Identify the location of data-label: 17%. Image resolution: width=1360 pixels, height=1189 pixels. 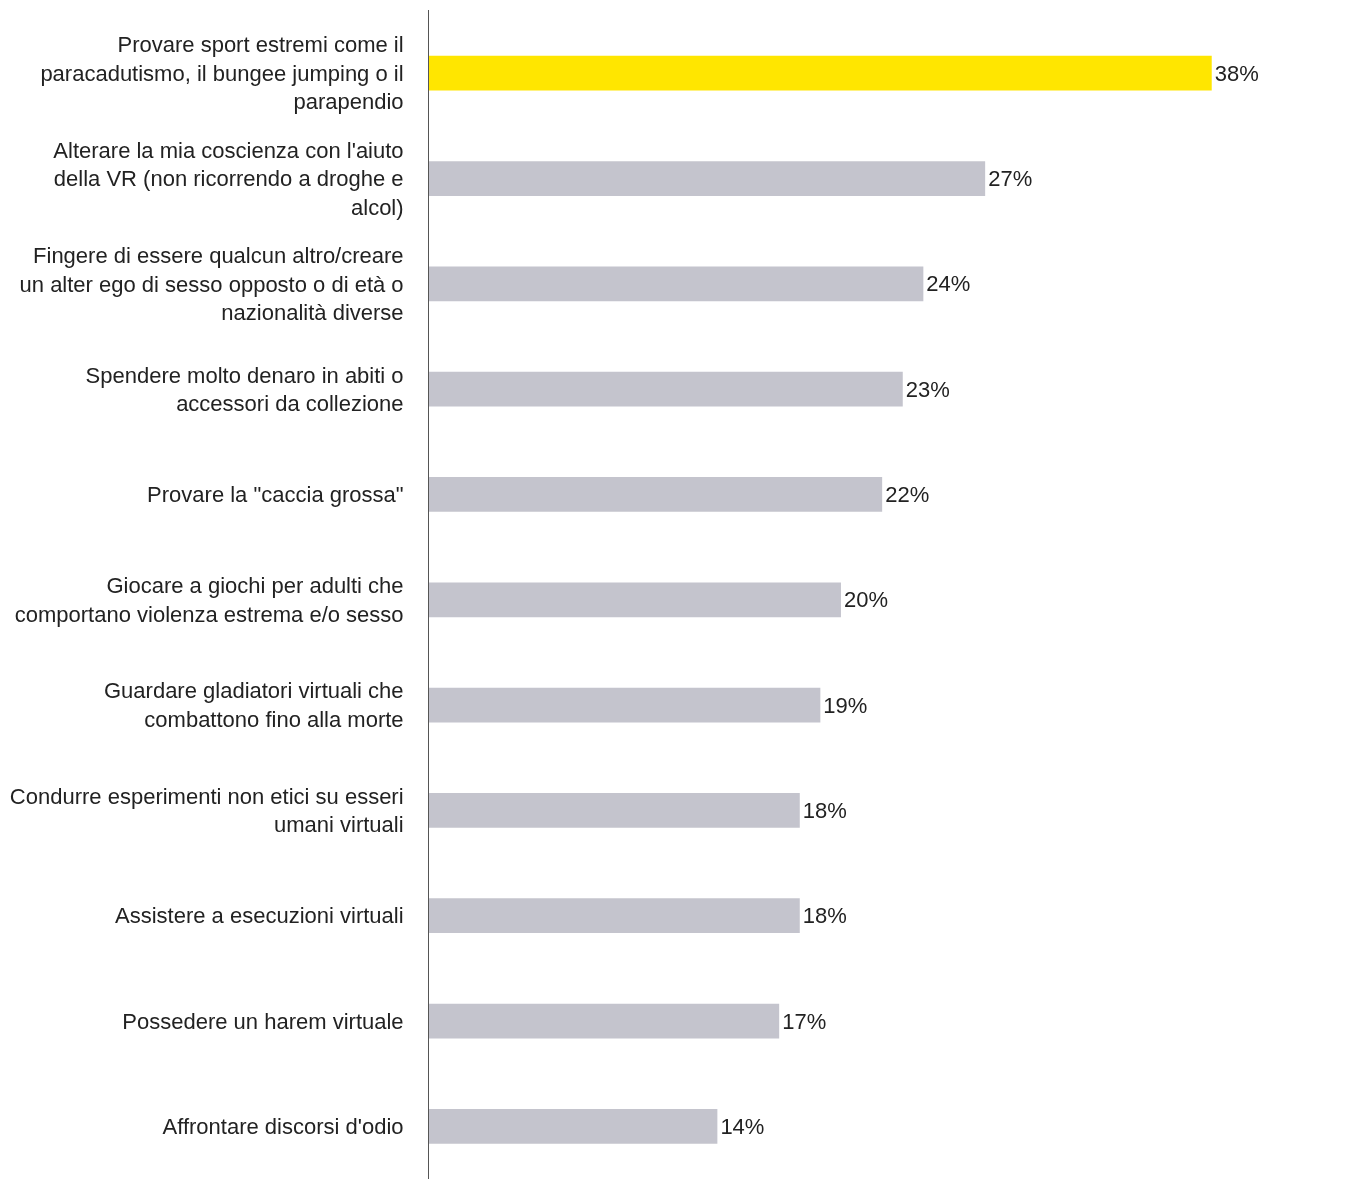
(804, 1021).